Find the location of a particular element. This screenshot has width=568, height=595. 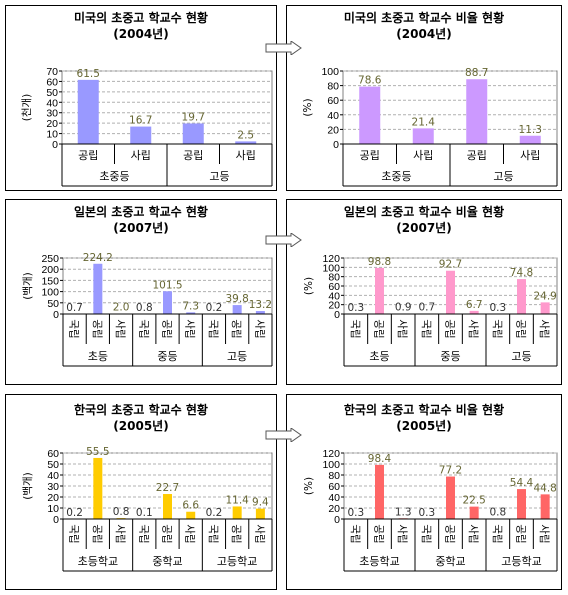

data-label: 9.4 is located at coordinates (260, 503).